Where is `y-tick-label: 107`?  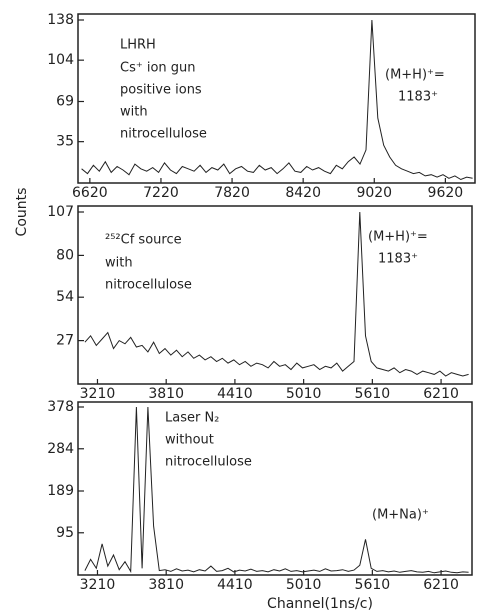 y-tick-label: 107 is located at coordinates (60, 212).